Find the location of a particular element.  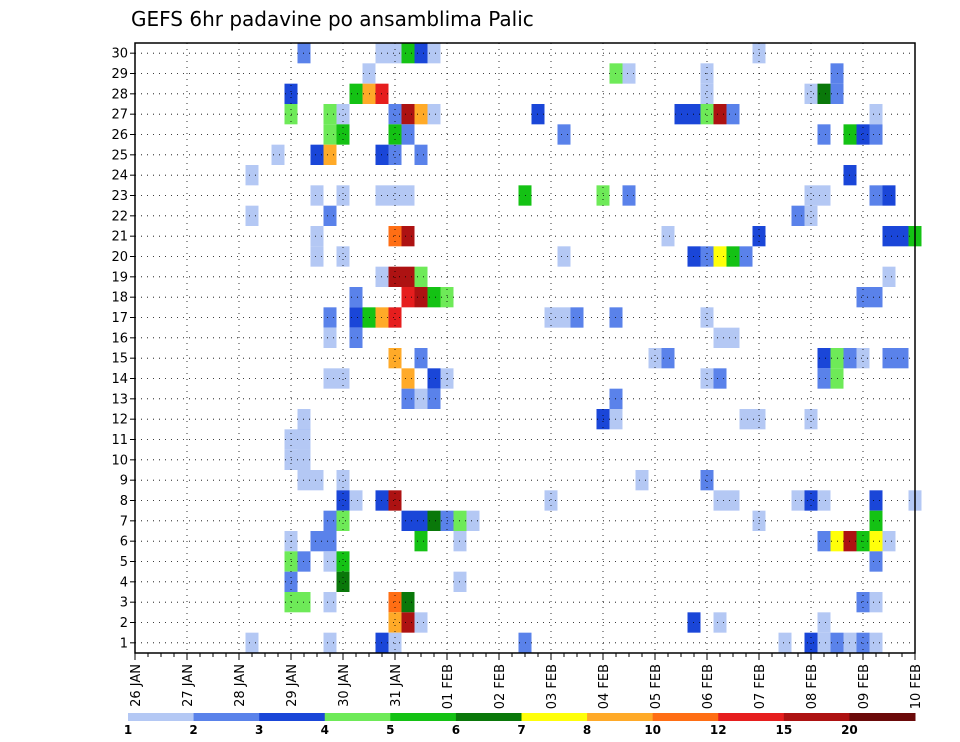

y-tick-label: 10 is located at coordinates (119, 460).